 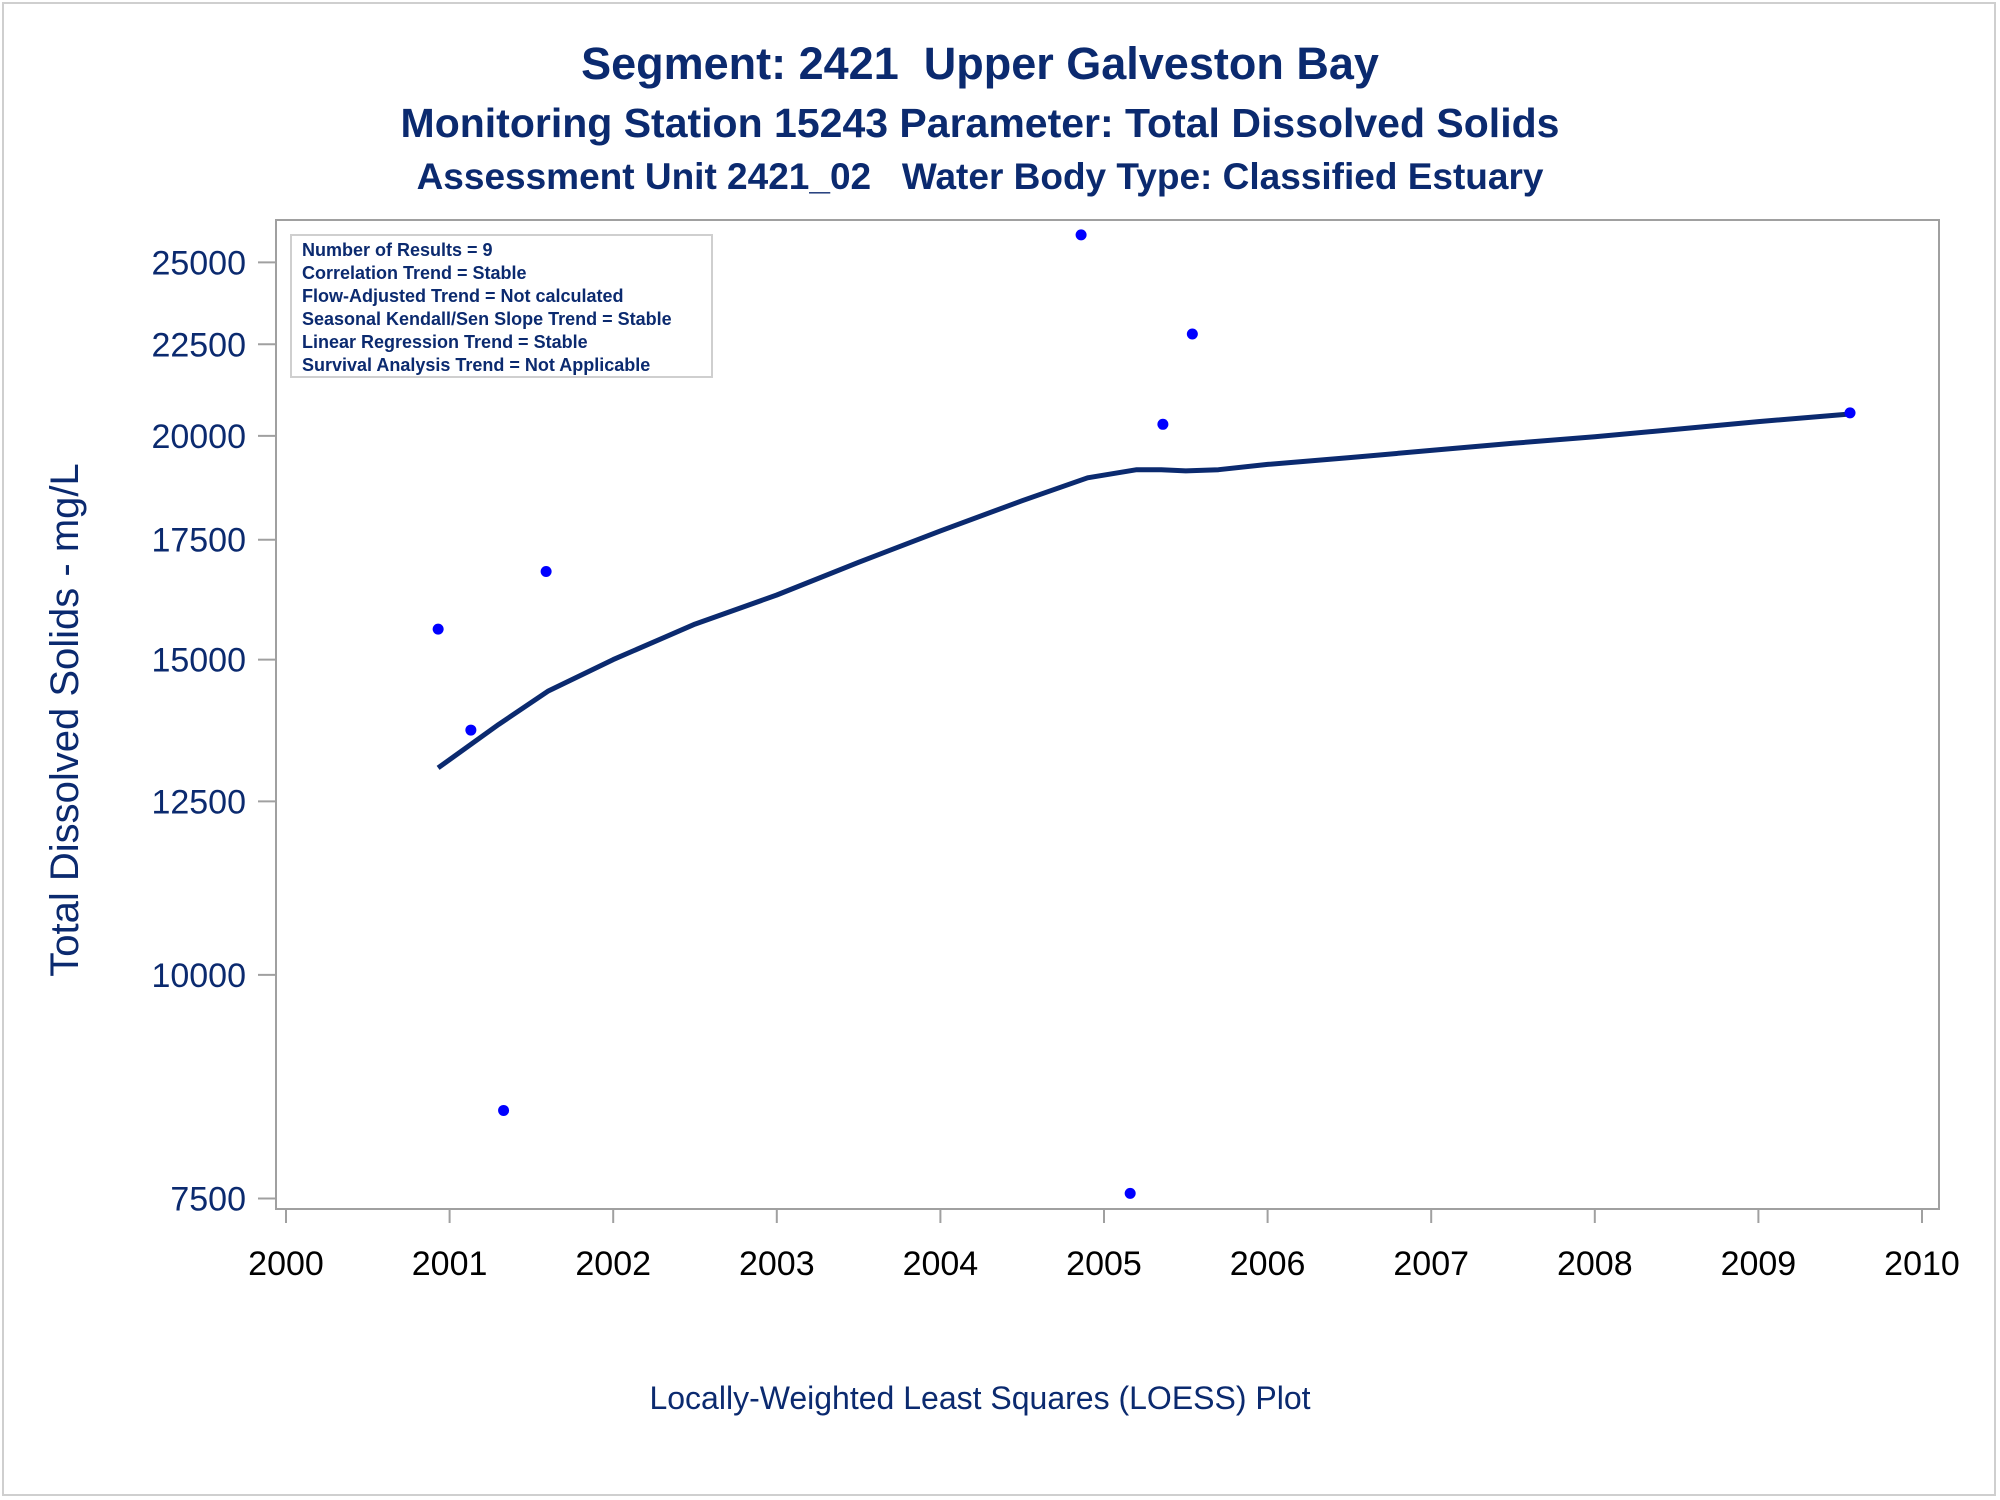 I want to click on y-tick-label: 25000, so click(x=198, y=263).